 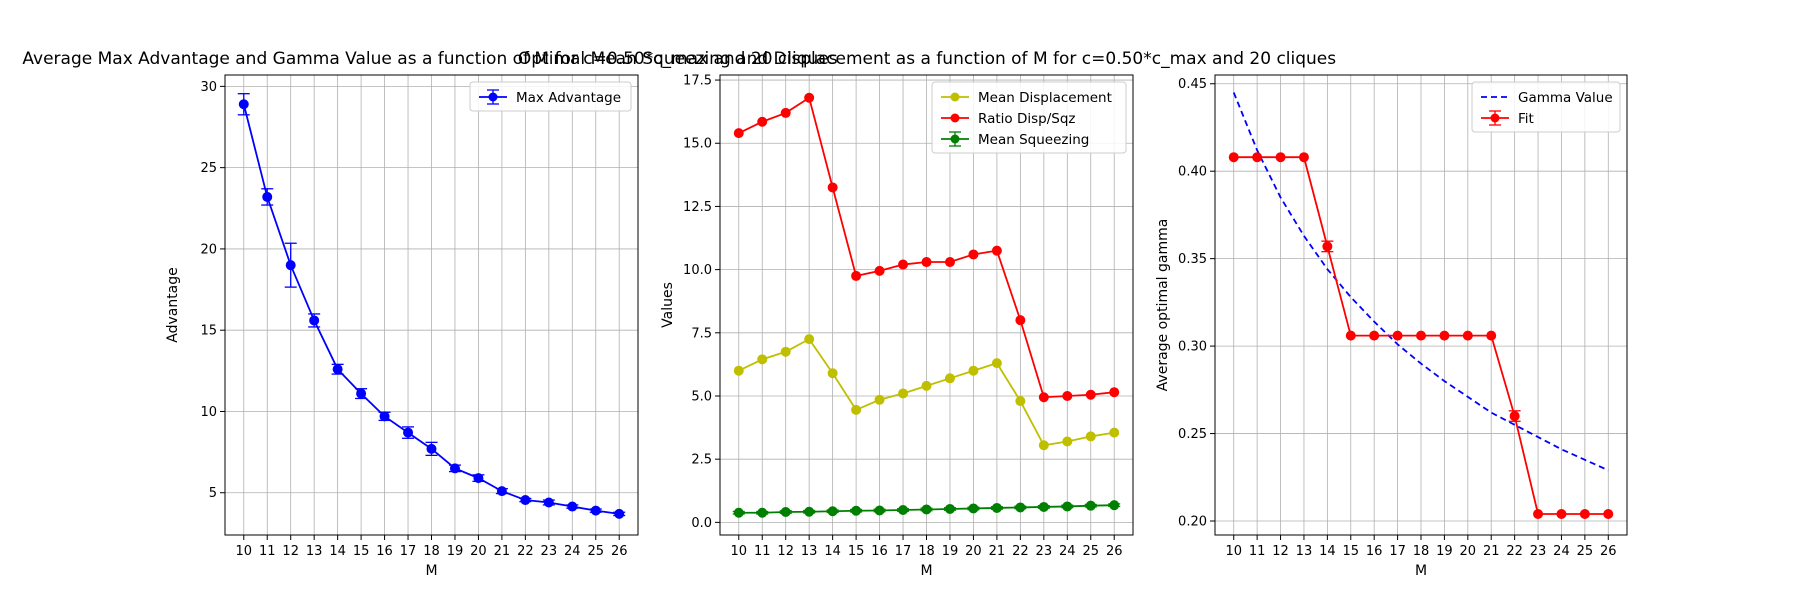 I want to click on x-tick-label: 21, so click(x=502, y=551).